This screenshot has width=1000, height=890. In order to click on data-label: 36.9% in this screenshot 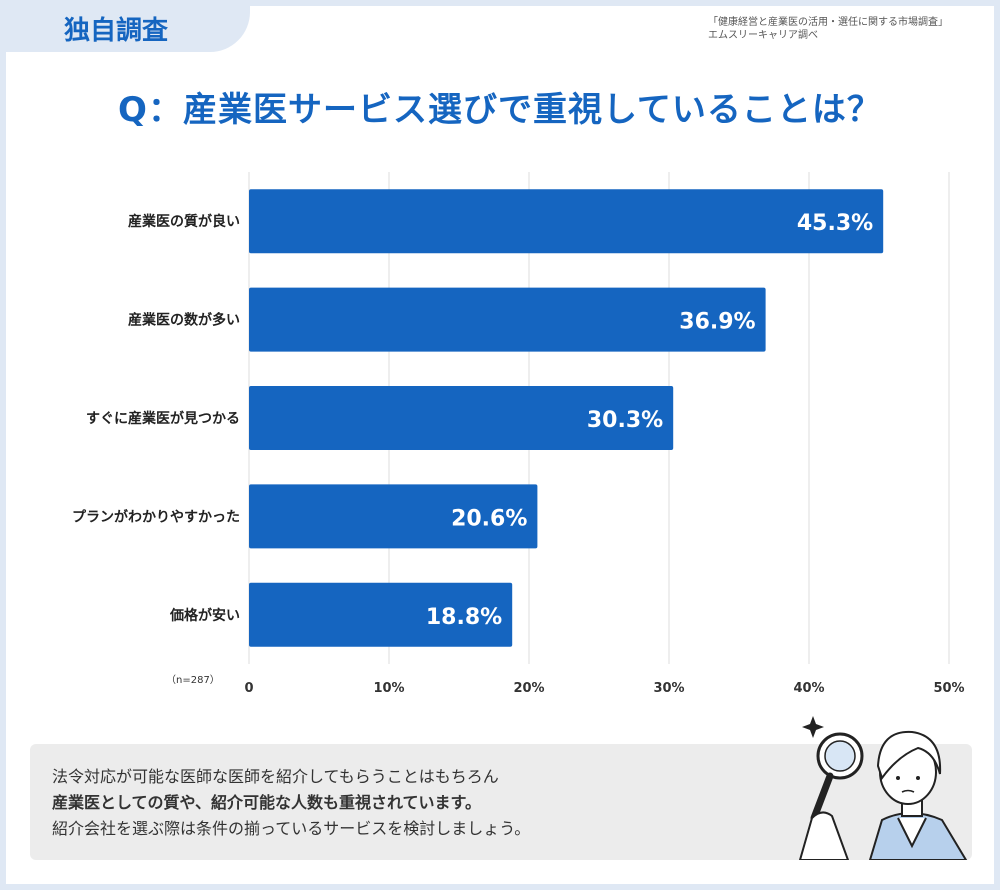, I will do `click(717, 322)`.